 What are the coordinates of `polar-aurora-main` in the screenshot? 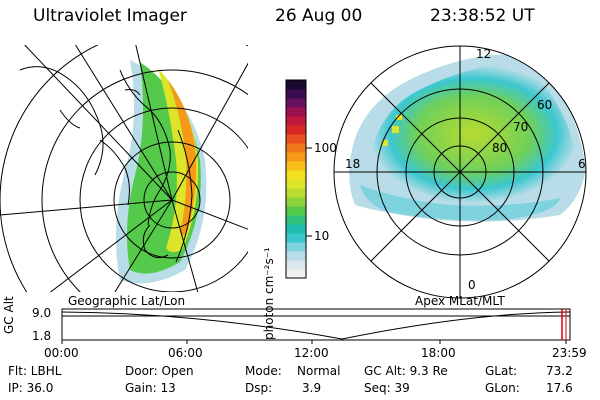 It's located at (473, 134).